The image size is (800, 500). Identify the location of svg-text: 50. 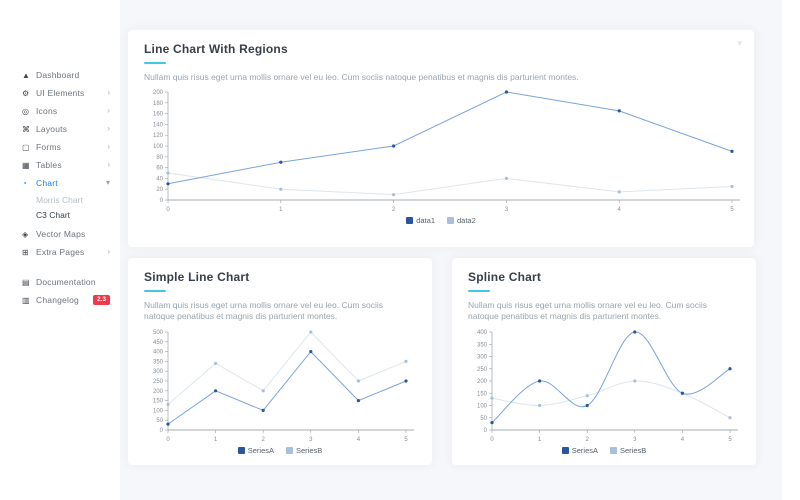
(483, 419).